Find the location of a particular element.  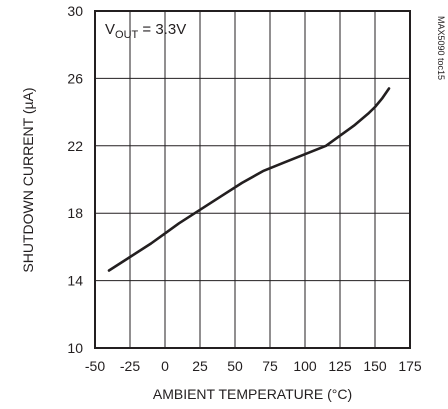

vout-annotation: VOUT = 3.3V is located at coordinates (145, 31).